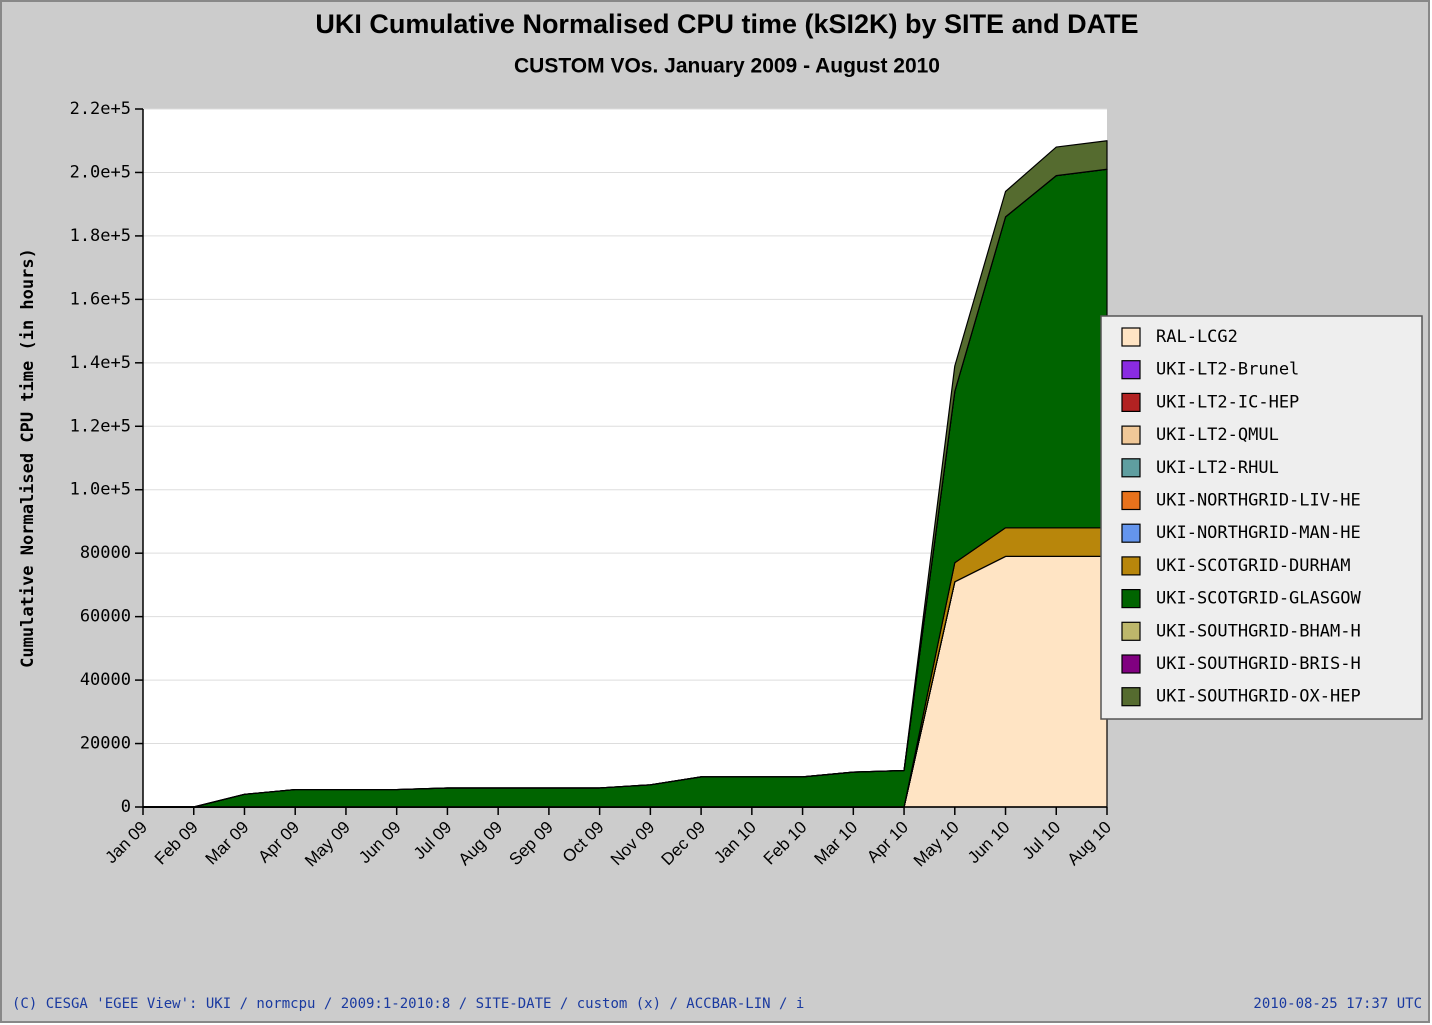 The image size is (1432, 1025). I want to click on footer-right: 2010-08-25 17:37 UTC, so click(1337, 1004).